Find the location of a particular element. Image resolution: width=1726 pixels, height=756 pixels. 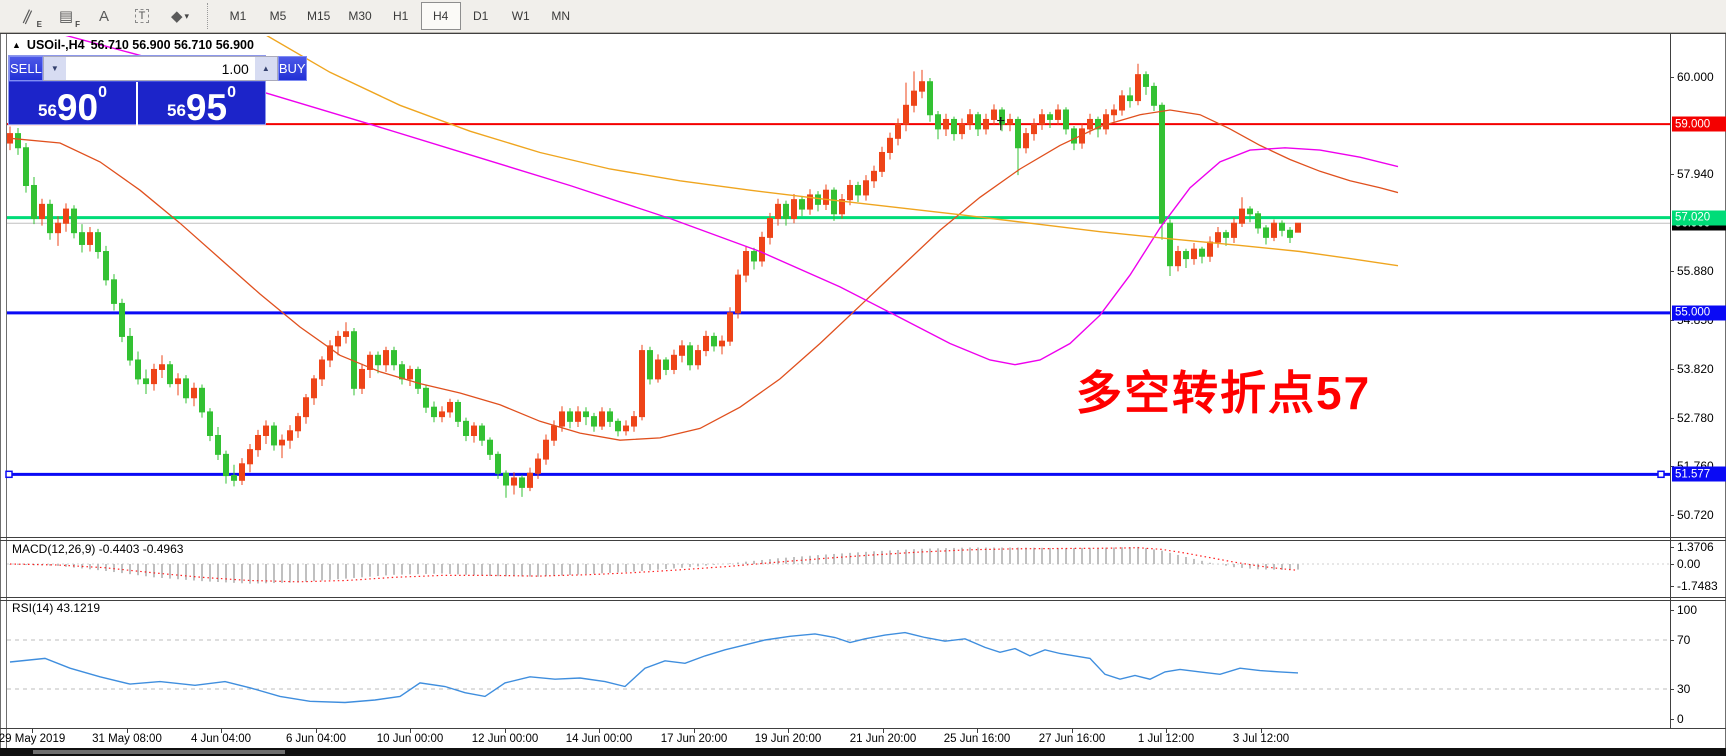

timeframe-button-m5: M5 is located at coordinates (278, 16).